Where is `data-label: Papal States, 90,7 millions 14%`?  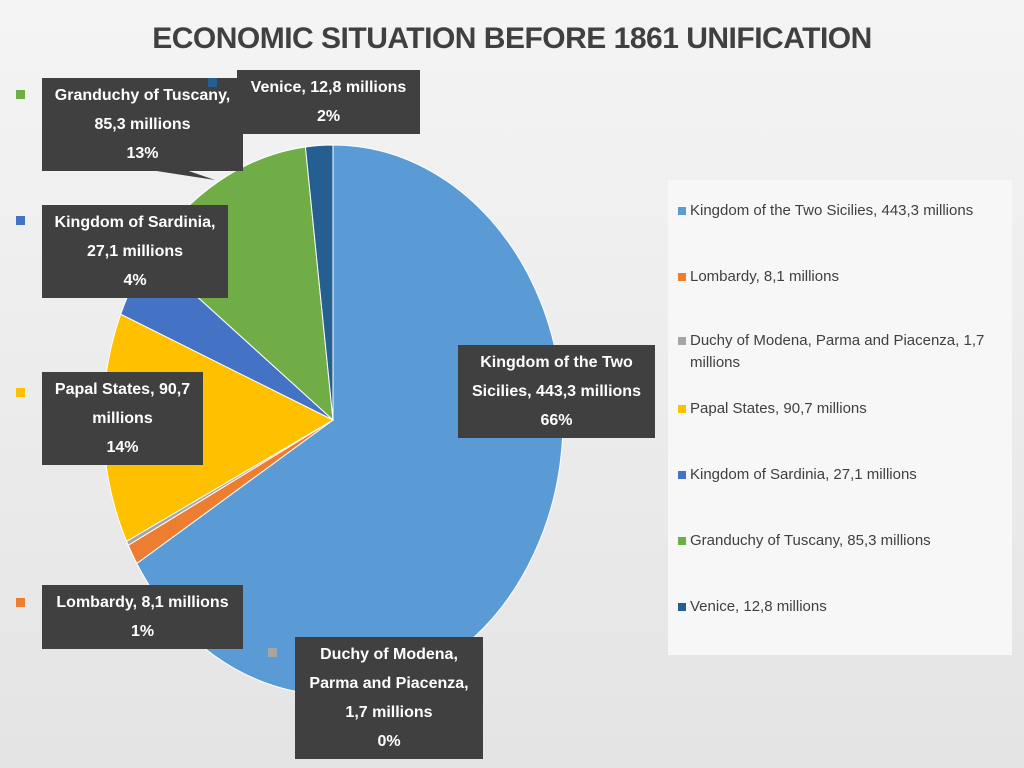 data-label: Papal States, 90,7 millions 14% is located at coordinates (122, 418).